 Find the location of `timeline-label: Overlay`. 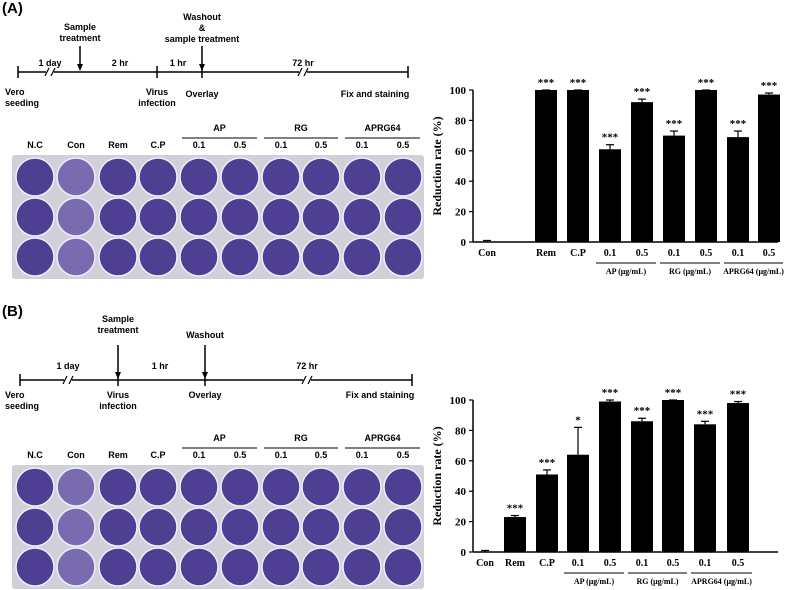

timeline-label: Overlay is located at coordinates (201, 94).